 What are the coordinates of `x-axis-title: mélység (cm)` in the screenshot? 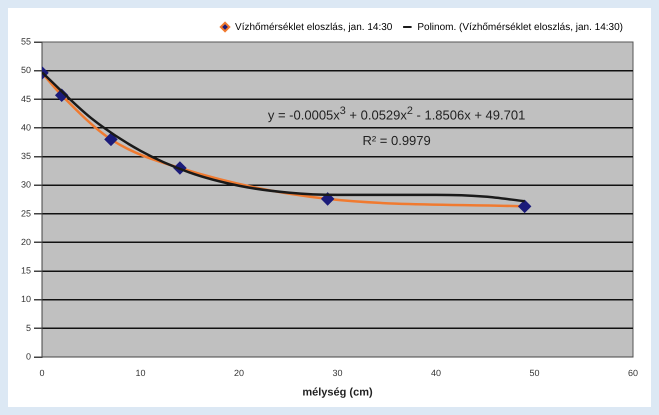 It's located at (337, 392).